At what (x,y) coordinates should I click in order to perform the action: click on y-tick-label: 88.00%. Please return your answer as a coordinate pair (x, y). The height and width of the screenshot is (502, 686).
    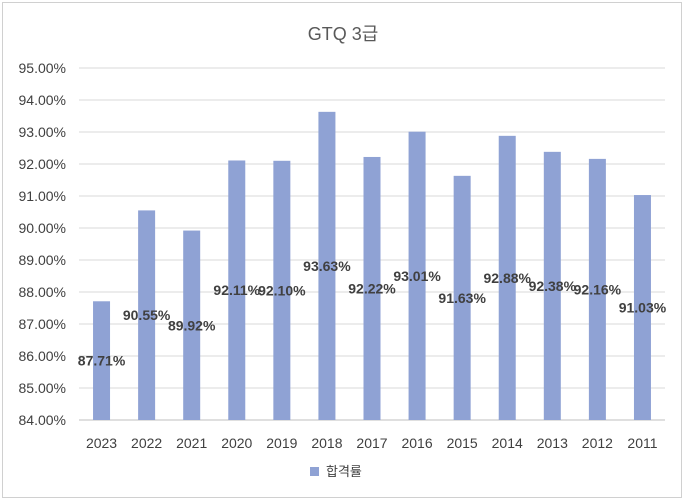
    Looking at the image, I should click on (42, 292).